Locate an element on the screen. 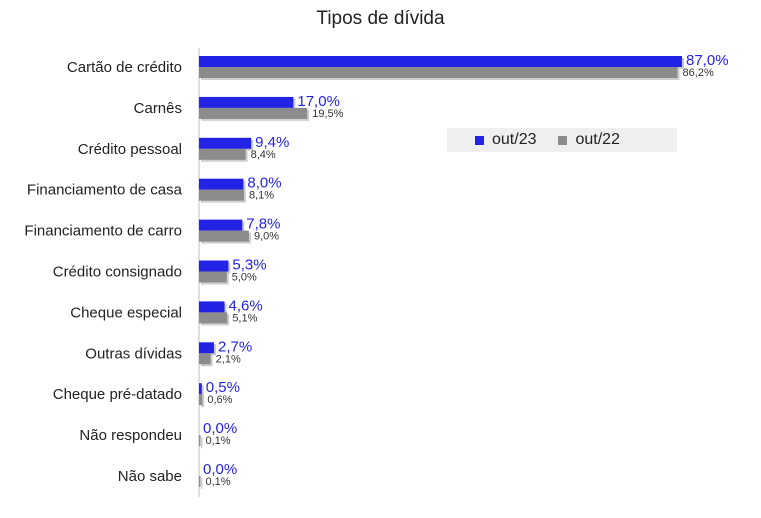 This screenshot has width=761, height=518. data-label-out22: 2,1% is located at coordinates (228, 359).